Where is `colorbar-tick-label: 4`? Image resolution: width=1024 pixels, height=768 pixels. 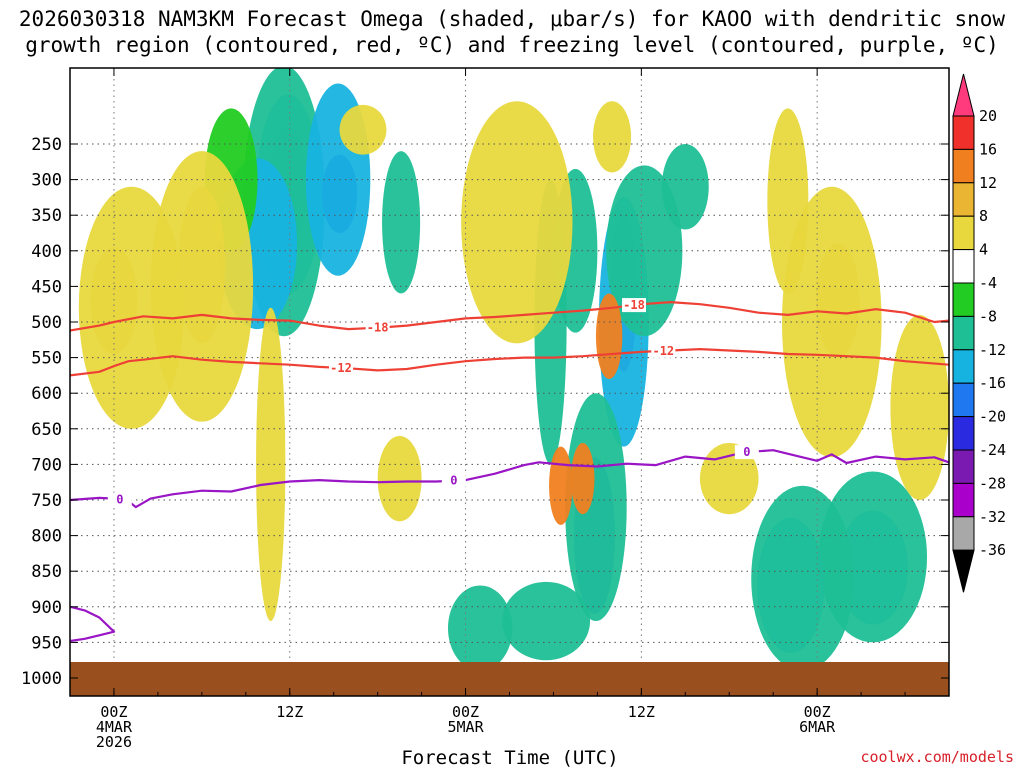
colorbar-tick-label: 4 is located at coordinates (983, 250).